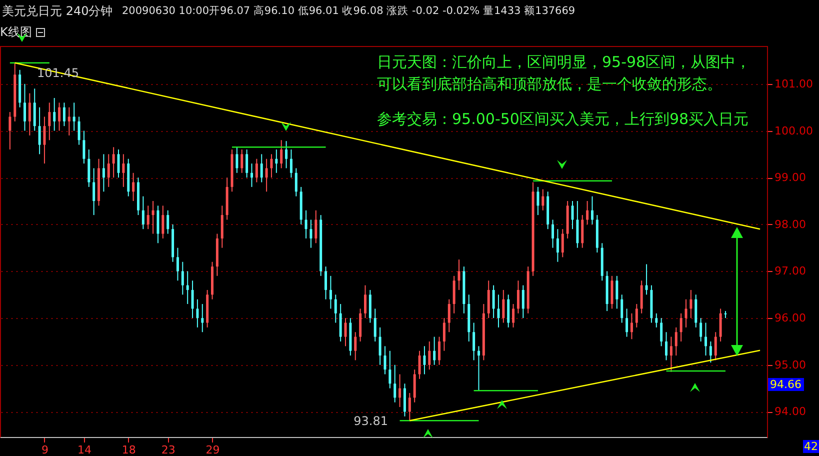 This screenshot has width=819, height=456. I want to click on text: 42, so click(811, 446).